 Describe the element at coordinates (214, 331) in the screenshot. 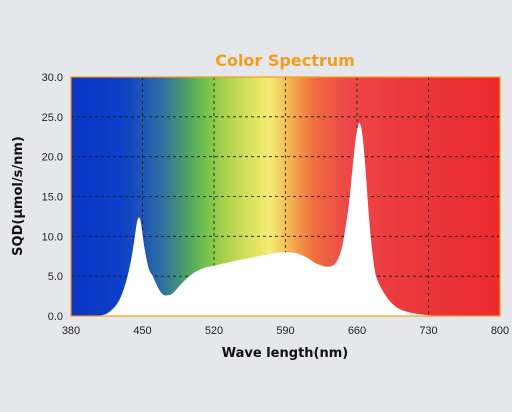

I see `x-tick-label: 520` at that location.